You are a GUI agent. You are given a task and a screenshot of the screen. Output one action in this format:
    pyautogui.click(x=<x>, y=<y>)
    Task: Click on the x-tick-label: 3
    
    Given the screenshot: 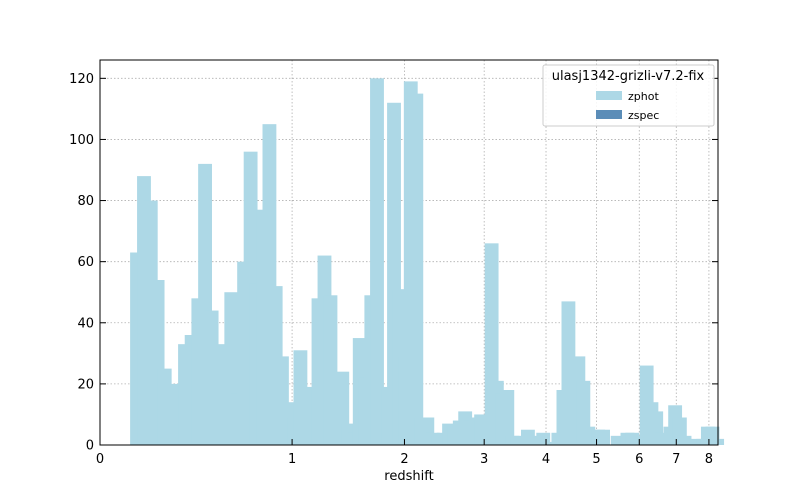 What is the action you would take?
    pyautogui.click(x=484, y=459)
    